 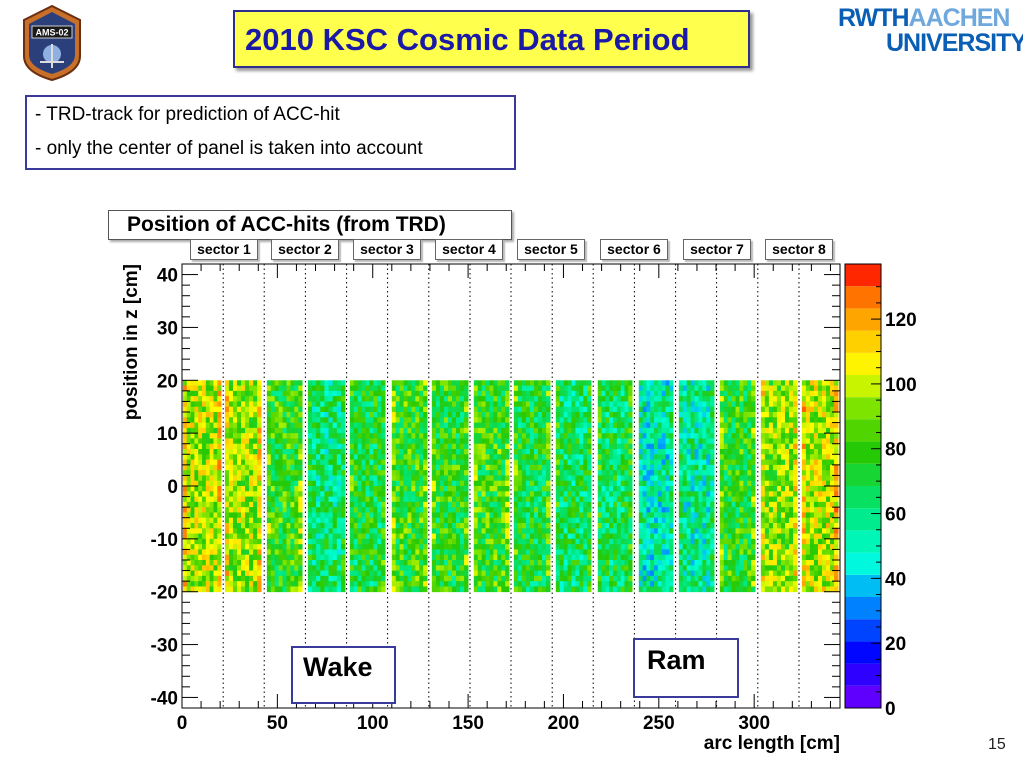 What do you see at coordinates (468, 723) in the screenshot?
I see `x-tick-label: 150` at bounding box center [468, 723].